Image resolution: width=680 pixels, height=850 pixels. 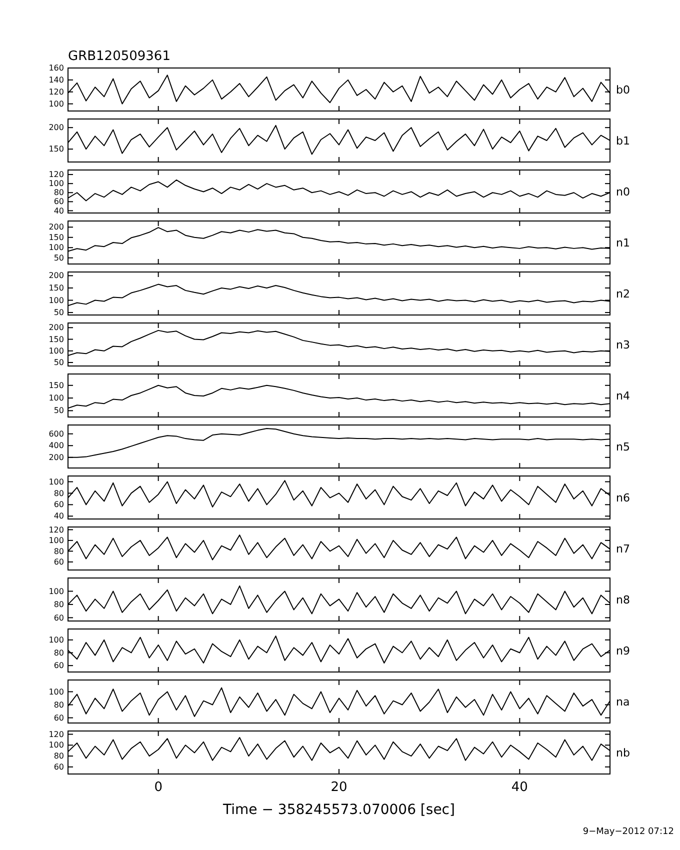 What do you see at coordinates (519, 788) in the screenshot?
I see `x-tick-label: 40` at bounding box center [519, 788].